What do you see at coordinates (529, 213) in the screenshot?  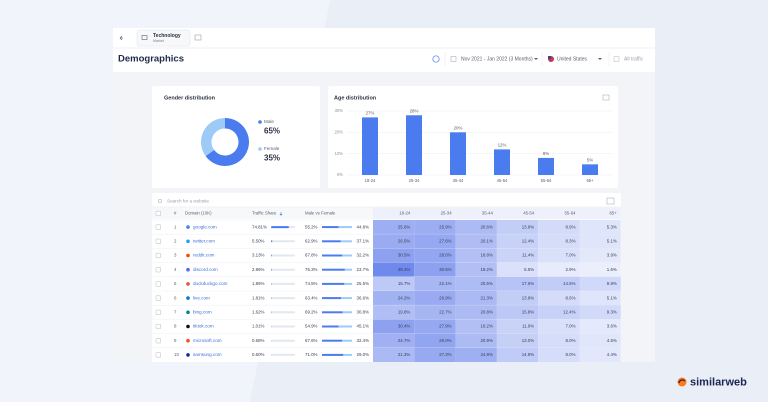 I see `column-header: 45-54` at bounding box center [529, 213].